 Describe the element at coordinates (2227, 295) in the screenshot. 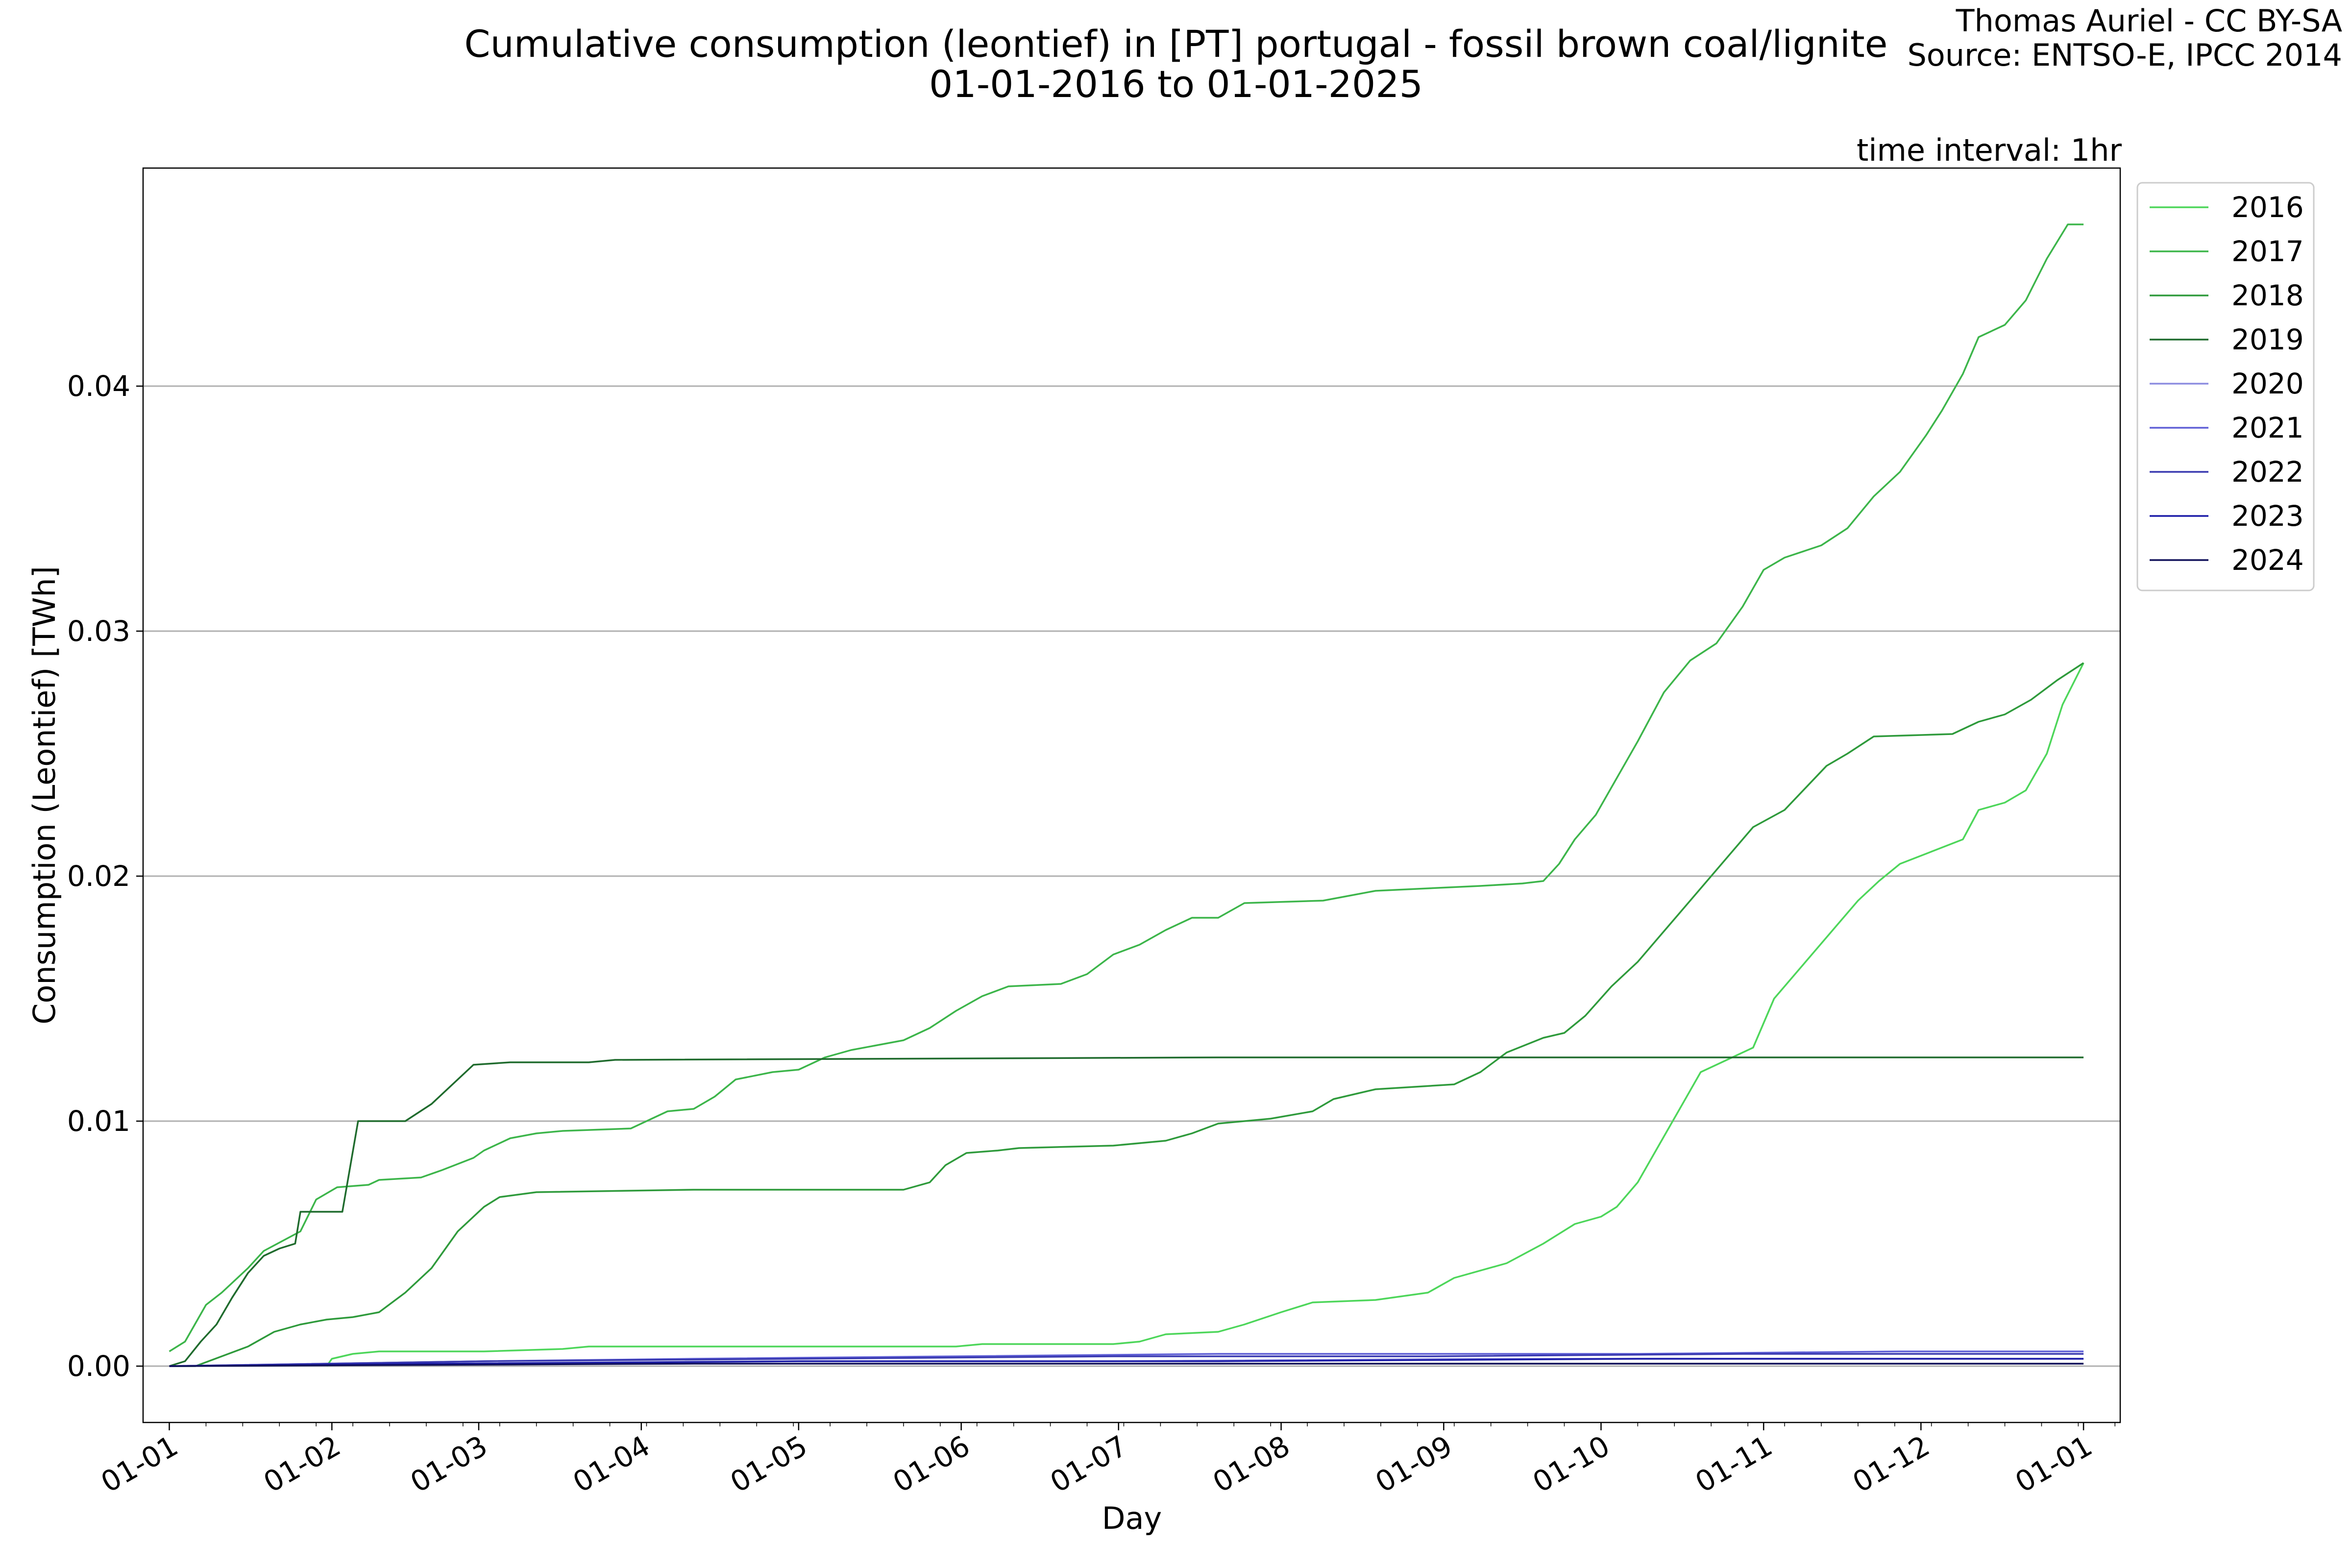

I see `legend-item-2018: 2018` at that location.